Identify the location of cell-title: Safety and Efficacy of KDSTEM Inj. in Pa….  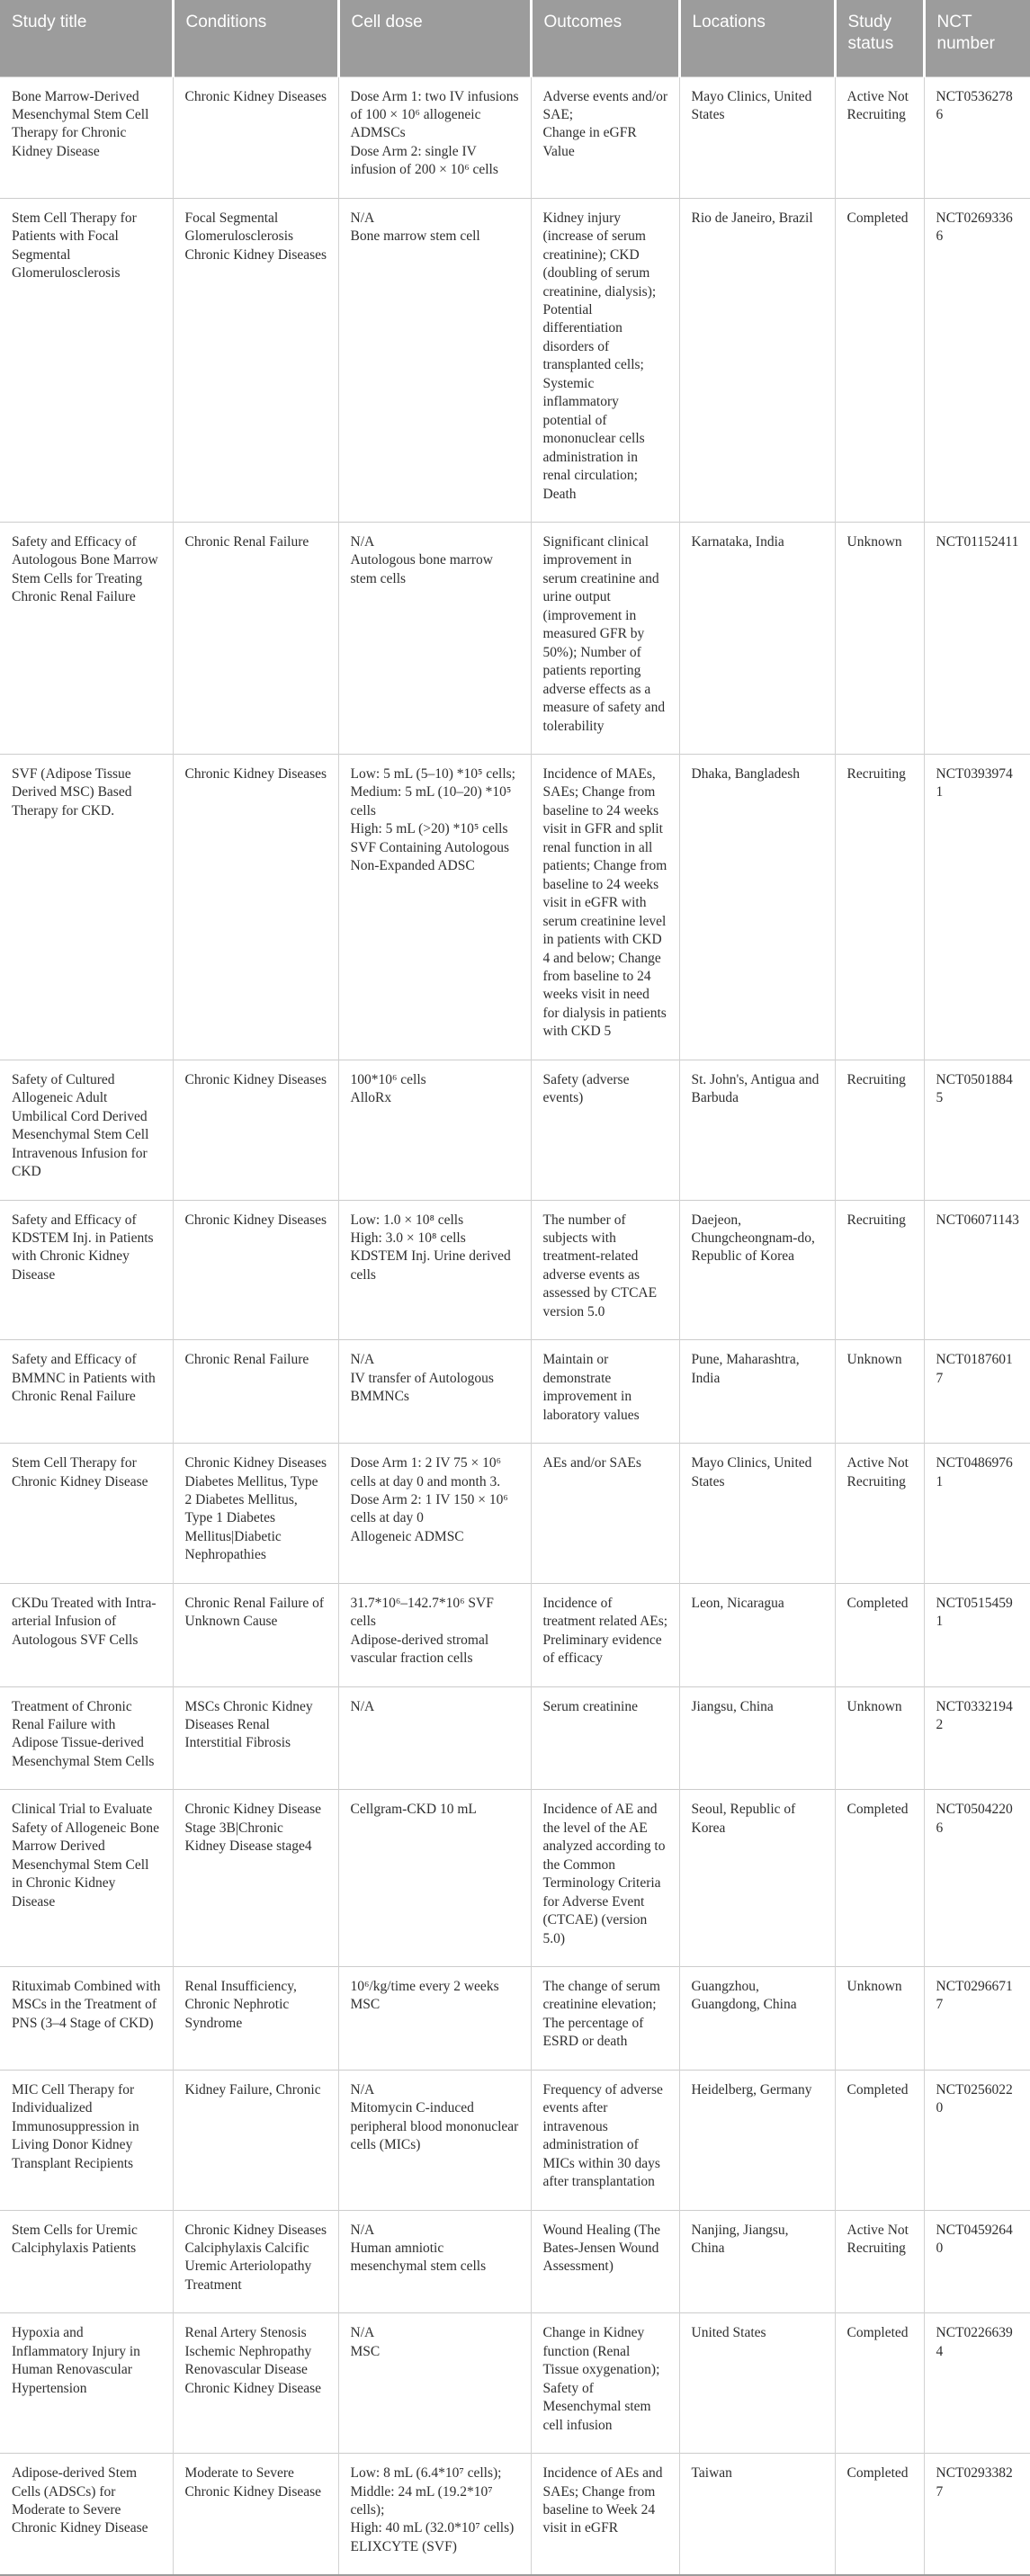
(86, 1269).